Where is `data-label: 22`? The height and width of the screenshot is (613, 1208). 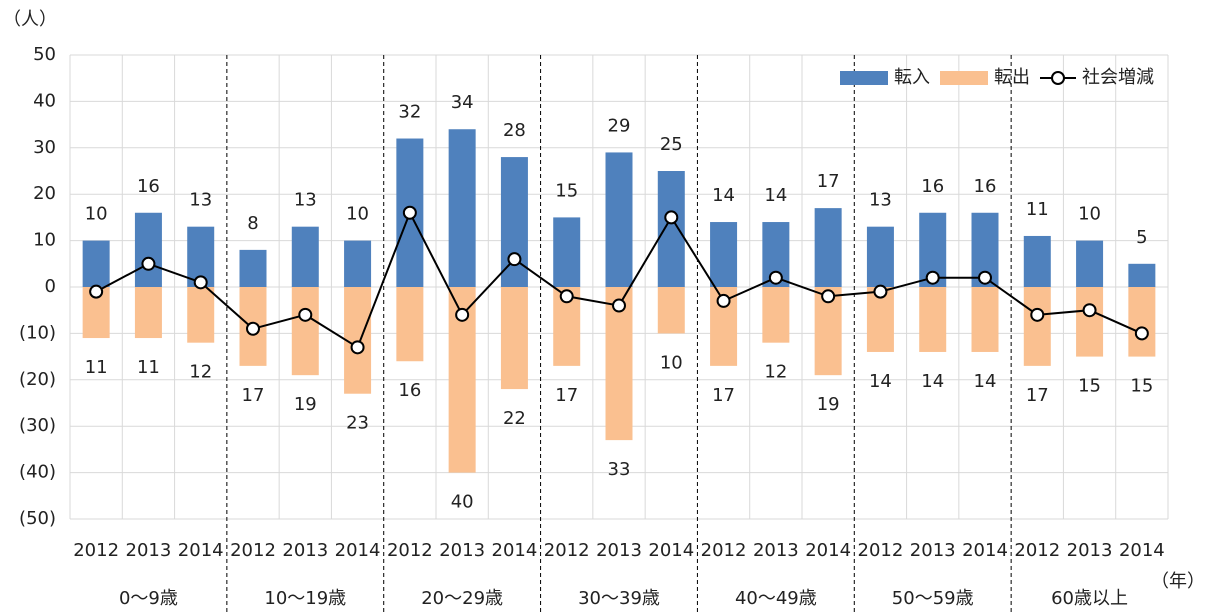
data-label: 22 is located at coordinates (514, 418).